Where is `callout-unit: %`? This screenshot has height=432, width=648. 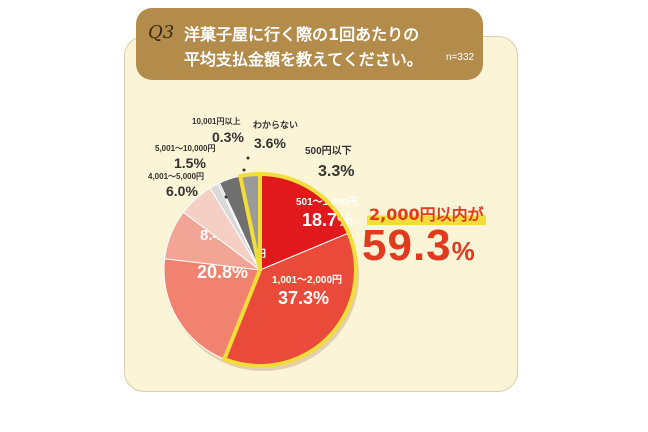 callout-unit: % is located at coordinates (463, 251).